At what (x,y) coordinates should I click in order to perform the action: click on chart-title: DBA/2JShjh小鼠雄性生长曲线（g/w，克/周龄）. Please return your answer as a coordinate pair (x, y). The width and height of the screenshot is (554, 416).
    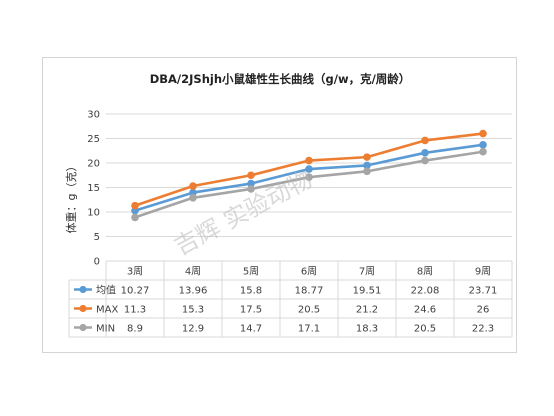
    Looking at the image, I should click on (280, 79).